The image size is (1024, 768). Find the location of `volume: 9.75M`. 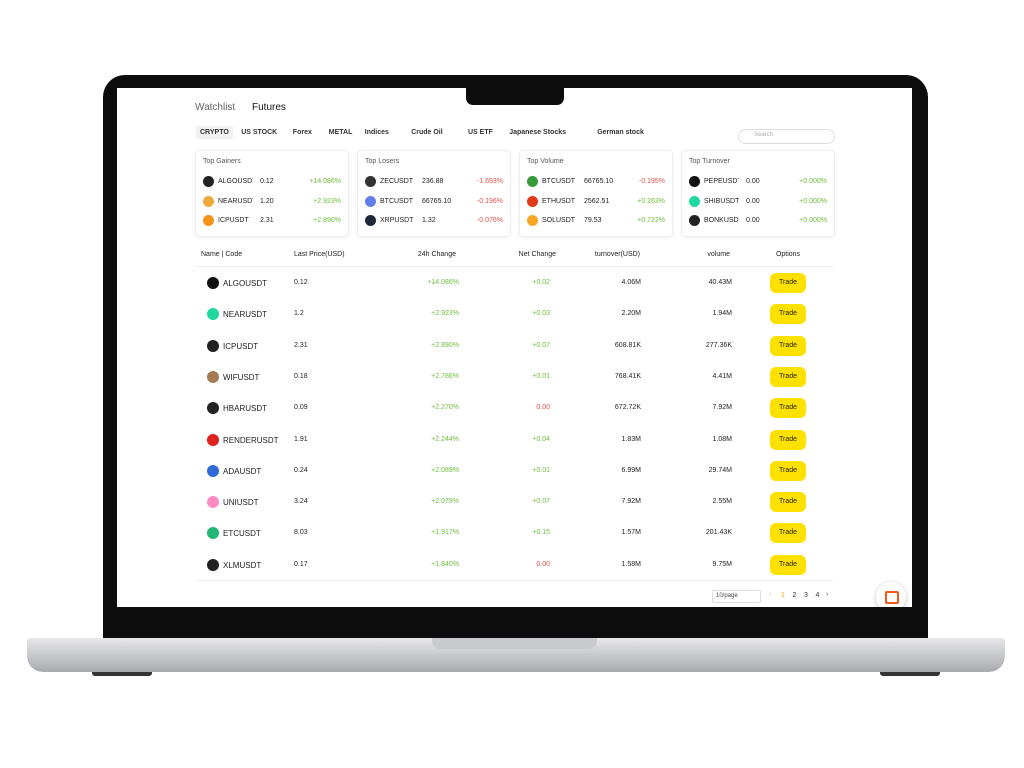

volume: 9.75M is located at coordinates (722, 564).